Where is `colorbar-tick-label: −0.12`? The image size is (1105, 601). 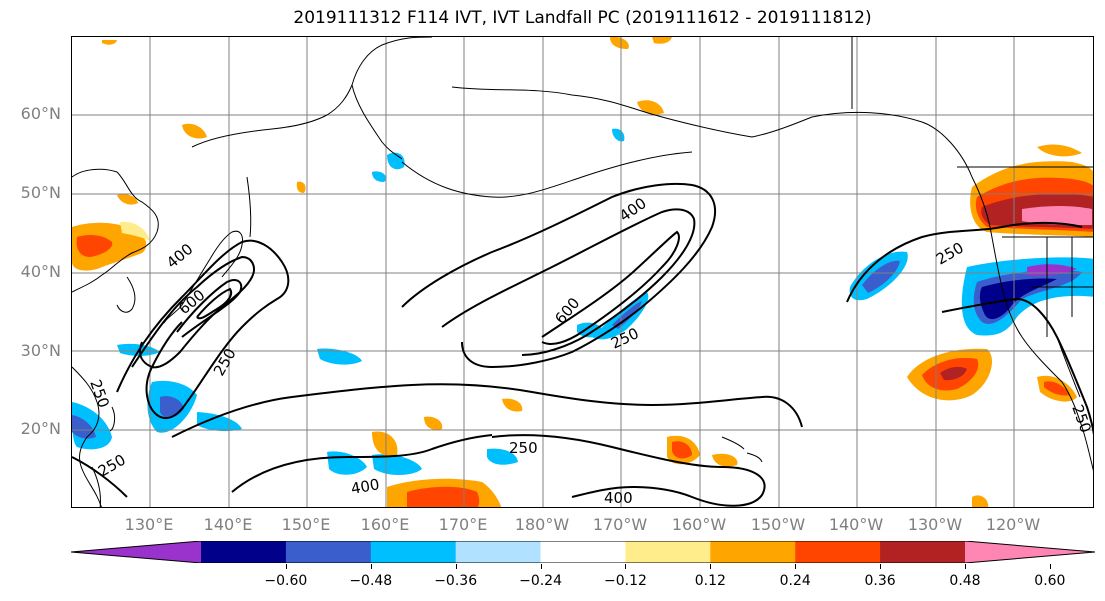
colorbar-tick-label: −0.12 is located at coordinates (625, 581).